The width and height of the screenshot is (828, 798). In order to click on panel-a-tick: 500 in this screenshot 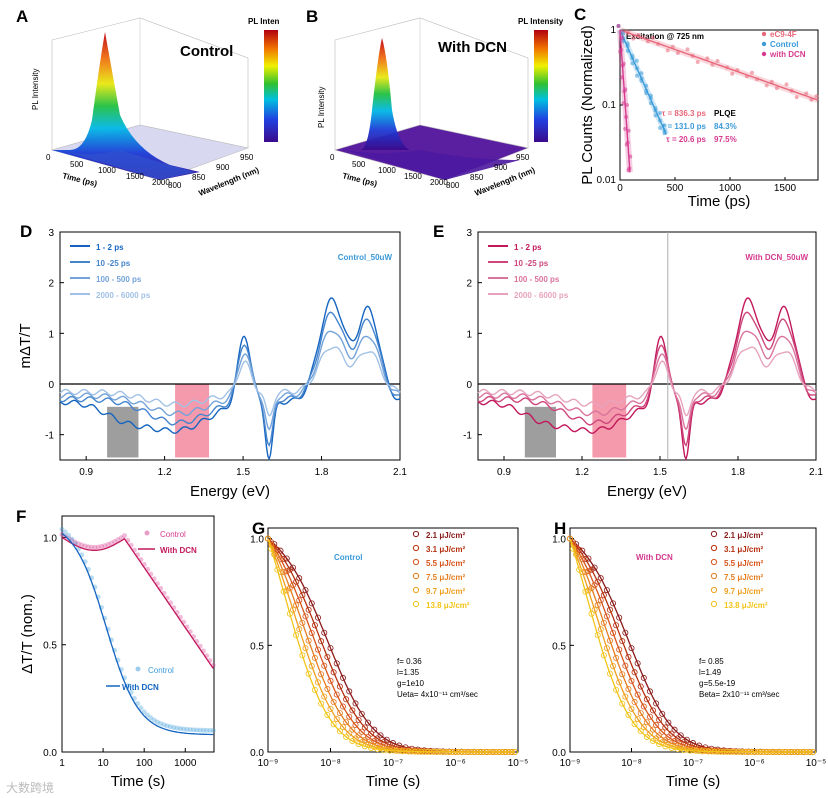, I will do `click(77, 164)`.